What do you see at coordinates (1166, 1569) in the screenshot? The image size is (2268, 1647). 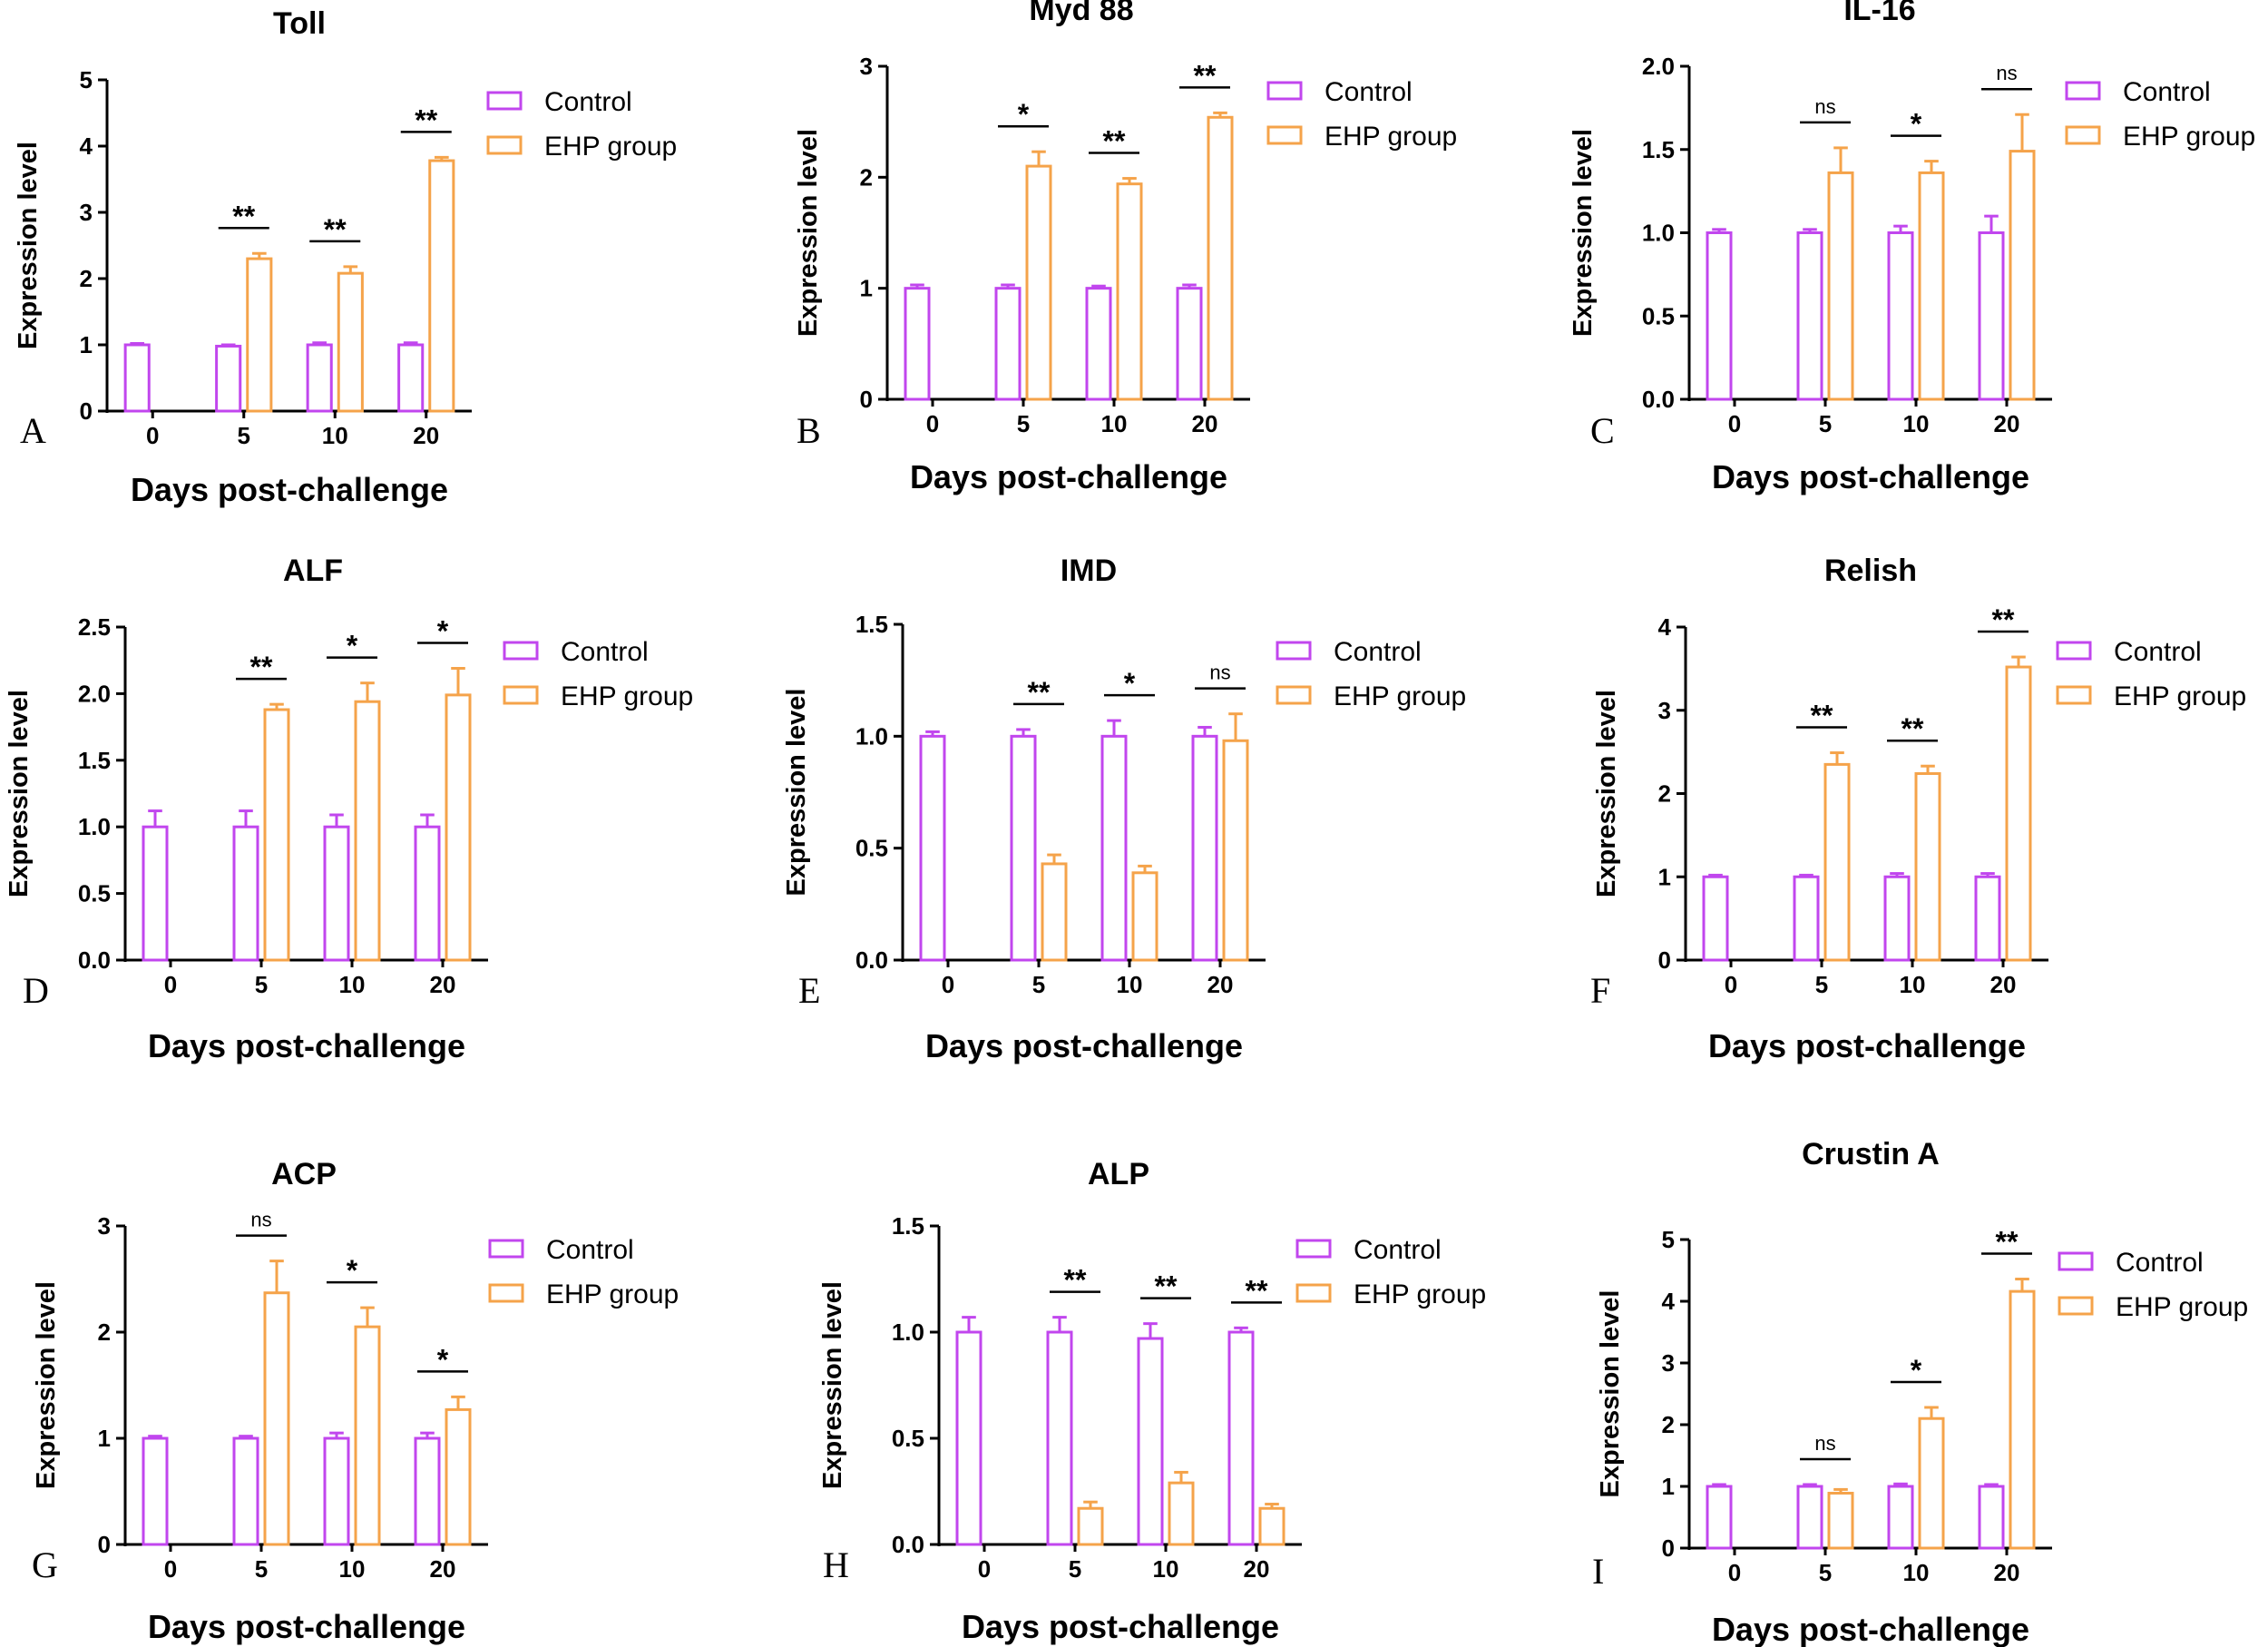 I see `x-tick-label: 10` at bounding box center [1166, 1569].